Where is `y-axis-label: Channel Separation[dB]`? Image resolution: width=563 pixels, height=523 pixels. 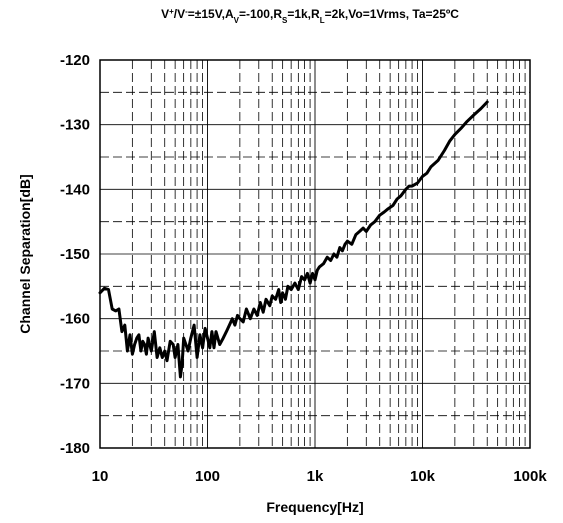 y-axis-label: Channel Separation[dB] is located at coordinates (25, 253).